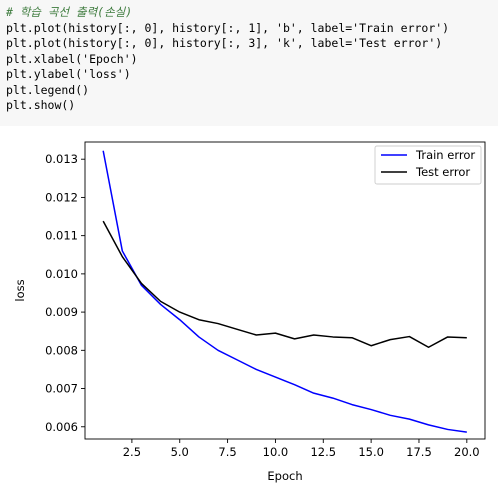  Describe the element at coordinates (61, 236) in the screenshot. I see `y-tick-label: 0.011` at that location.